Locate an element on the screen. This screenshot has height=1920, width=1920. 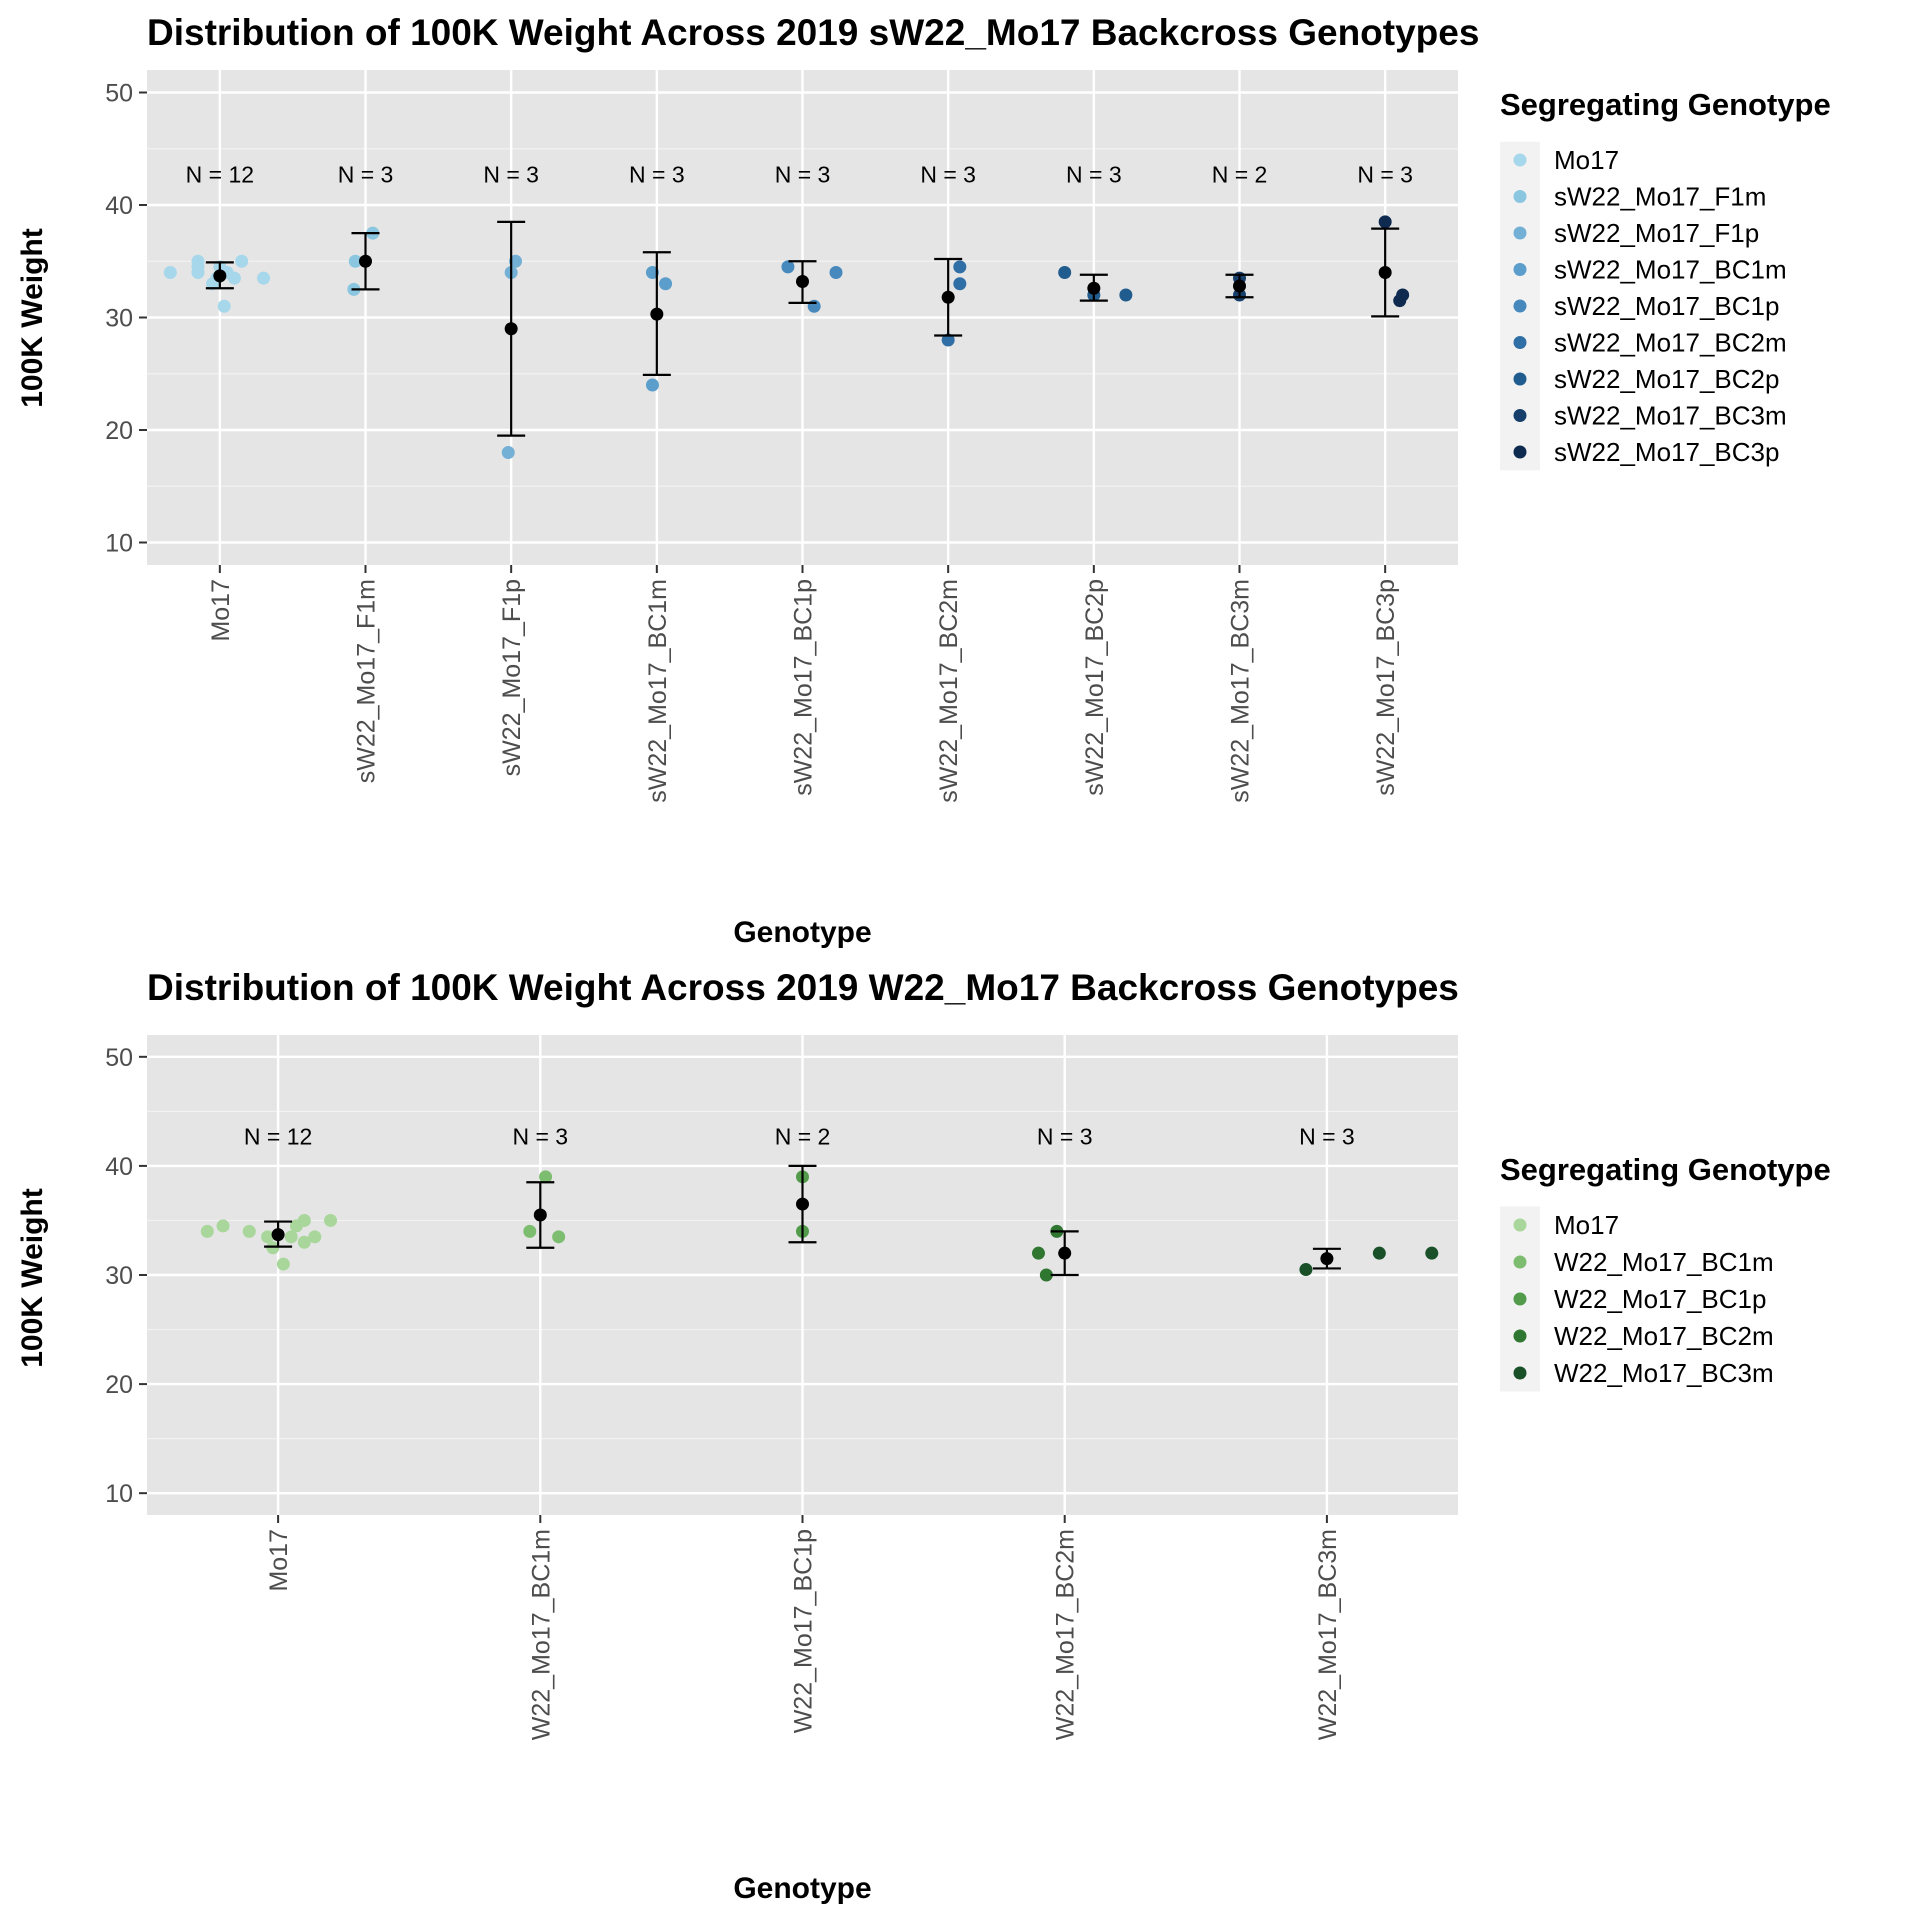
legend-label: sW22_Mo17_F1p is located at coordinates (1656, 233).